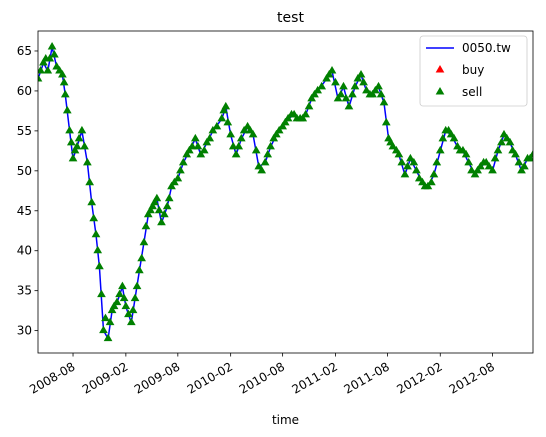 Image resolution: width=546 pixels, height=437 pixels. What do you see at coordinates (24, 211) in the screenshot?
I see `y-tick-label-45: 45` at bounding box center [24, 211].